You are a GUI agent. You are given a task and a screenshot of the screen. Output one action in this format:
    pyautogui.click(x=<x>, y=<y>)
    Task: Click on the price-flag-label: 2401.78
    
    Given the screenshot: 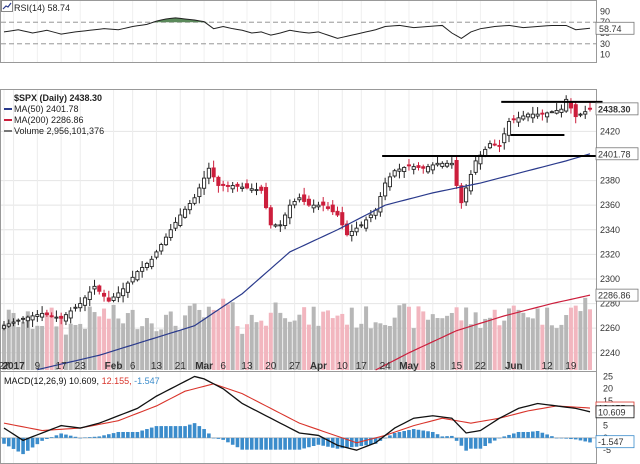 What is the action you would take?
    pyautogui.click(x=614, y=154)
    